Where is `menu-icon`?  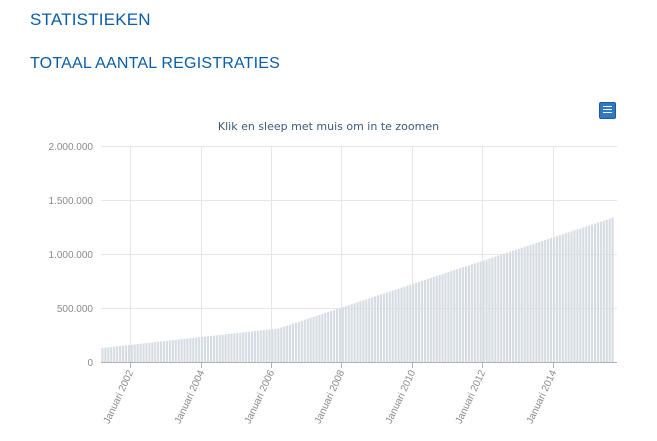 menu-icon is located at coordinates (607, 110).